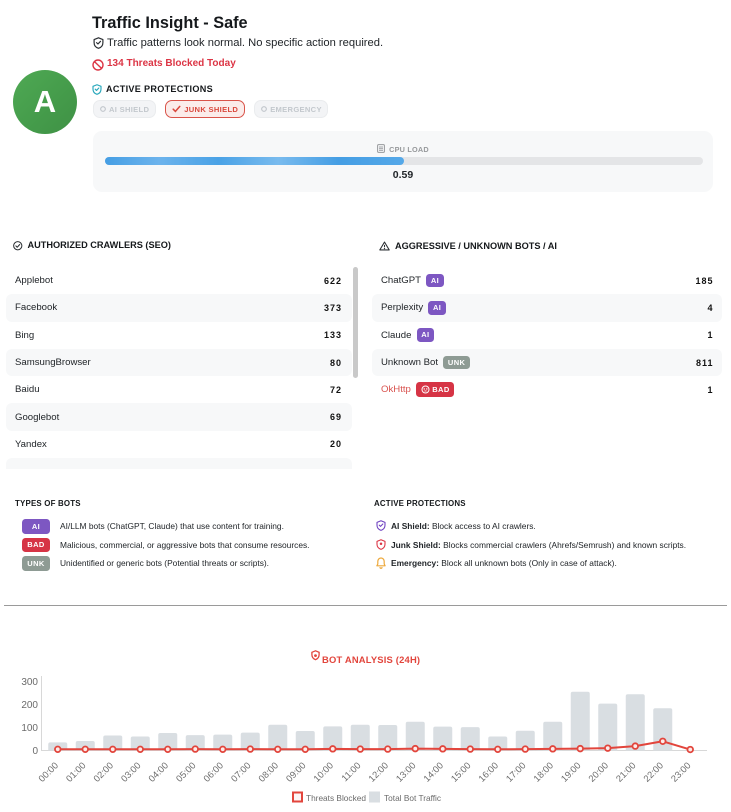 The width and height of the screenshot is (731, 812). What do you see at coordinates (516, 772) in the screenshot?
I see `svg-text: 17:00` at bounding box center [516, 772].